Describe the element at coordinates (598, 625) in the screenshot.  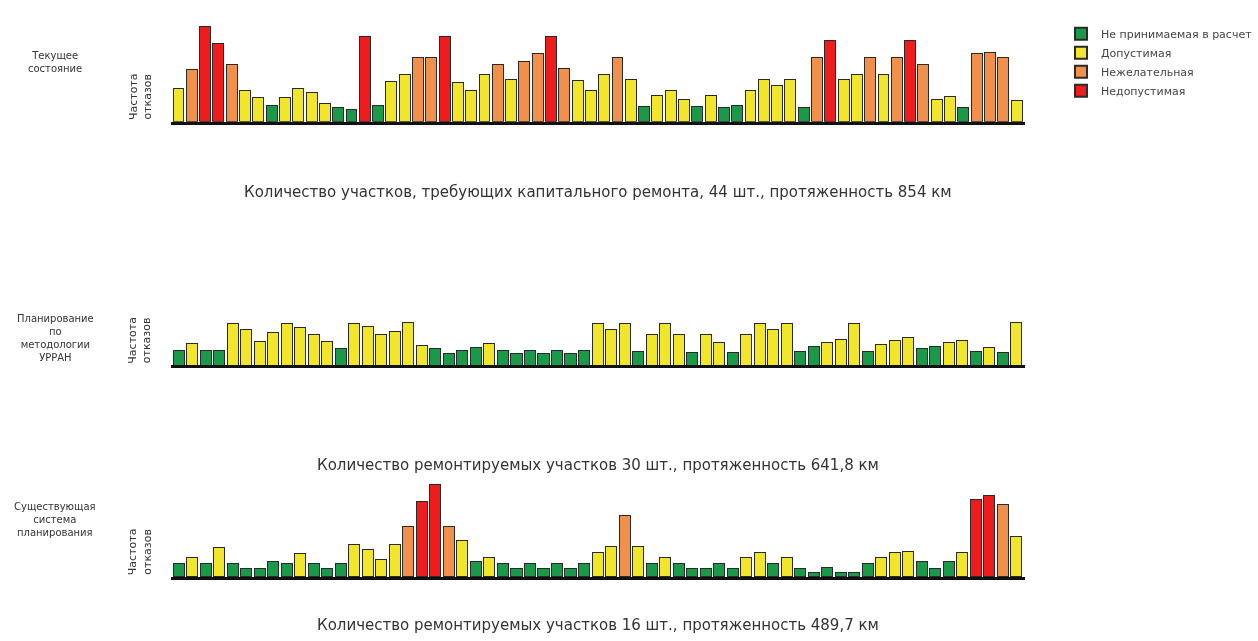
I see `text: Количество ремонтируемых участков 16 шт., протяженность 489,7 км` at that location.